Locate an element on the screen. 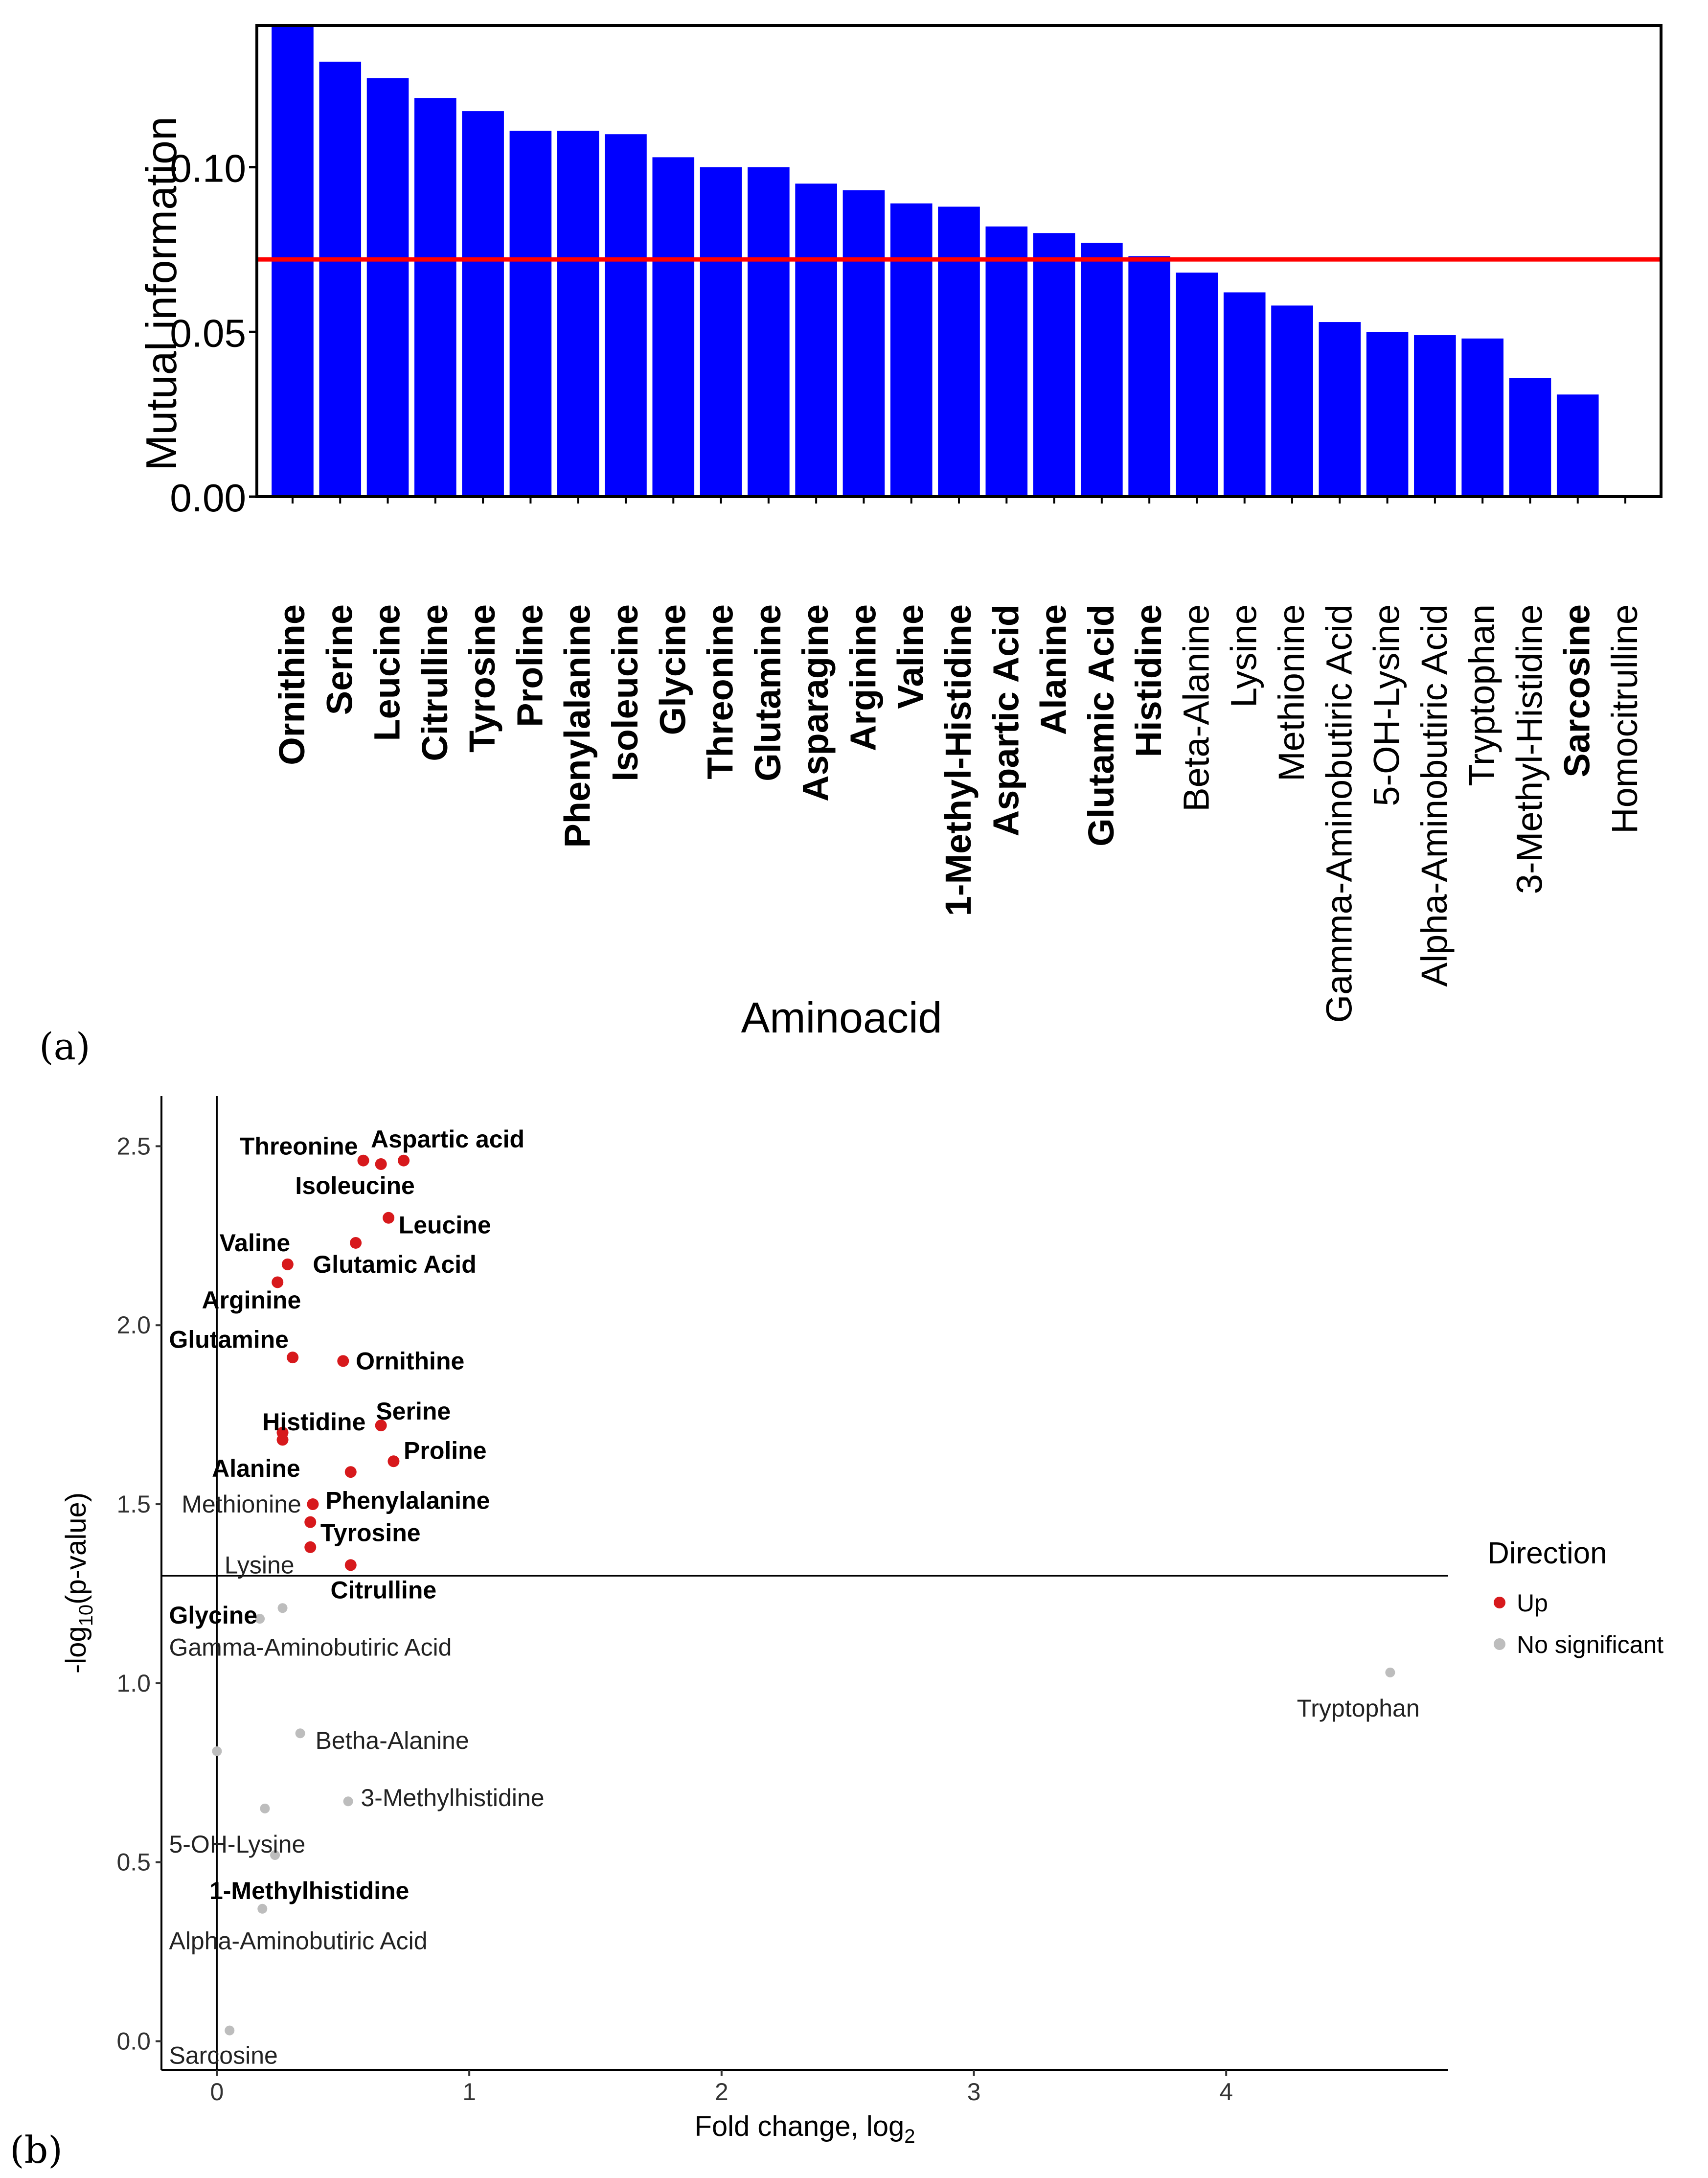  x-tick-label: 5-OH-Lysine is located at coordinates (1386, 705).